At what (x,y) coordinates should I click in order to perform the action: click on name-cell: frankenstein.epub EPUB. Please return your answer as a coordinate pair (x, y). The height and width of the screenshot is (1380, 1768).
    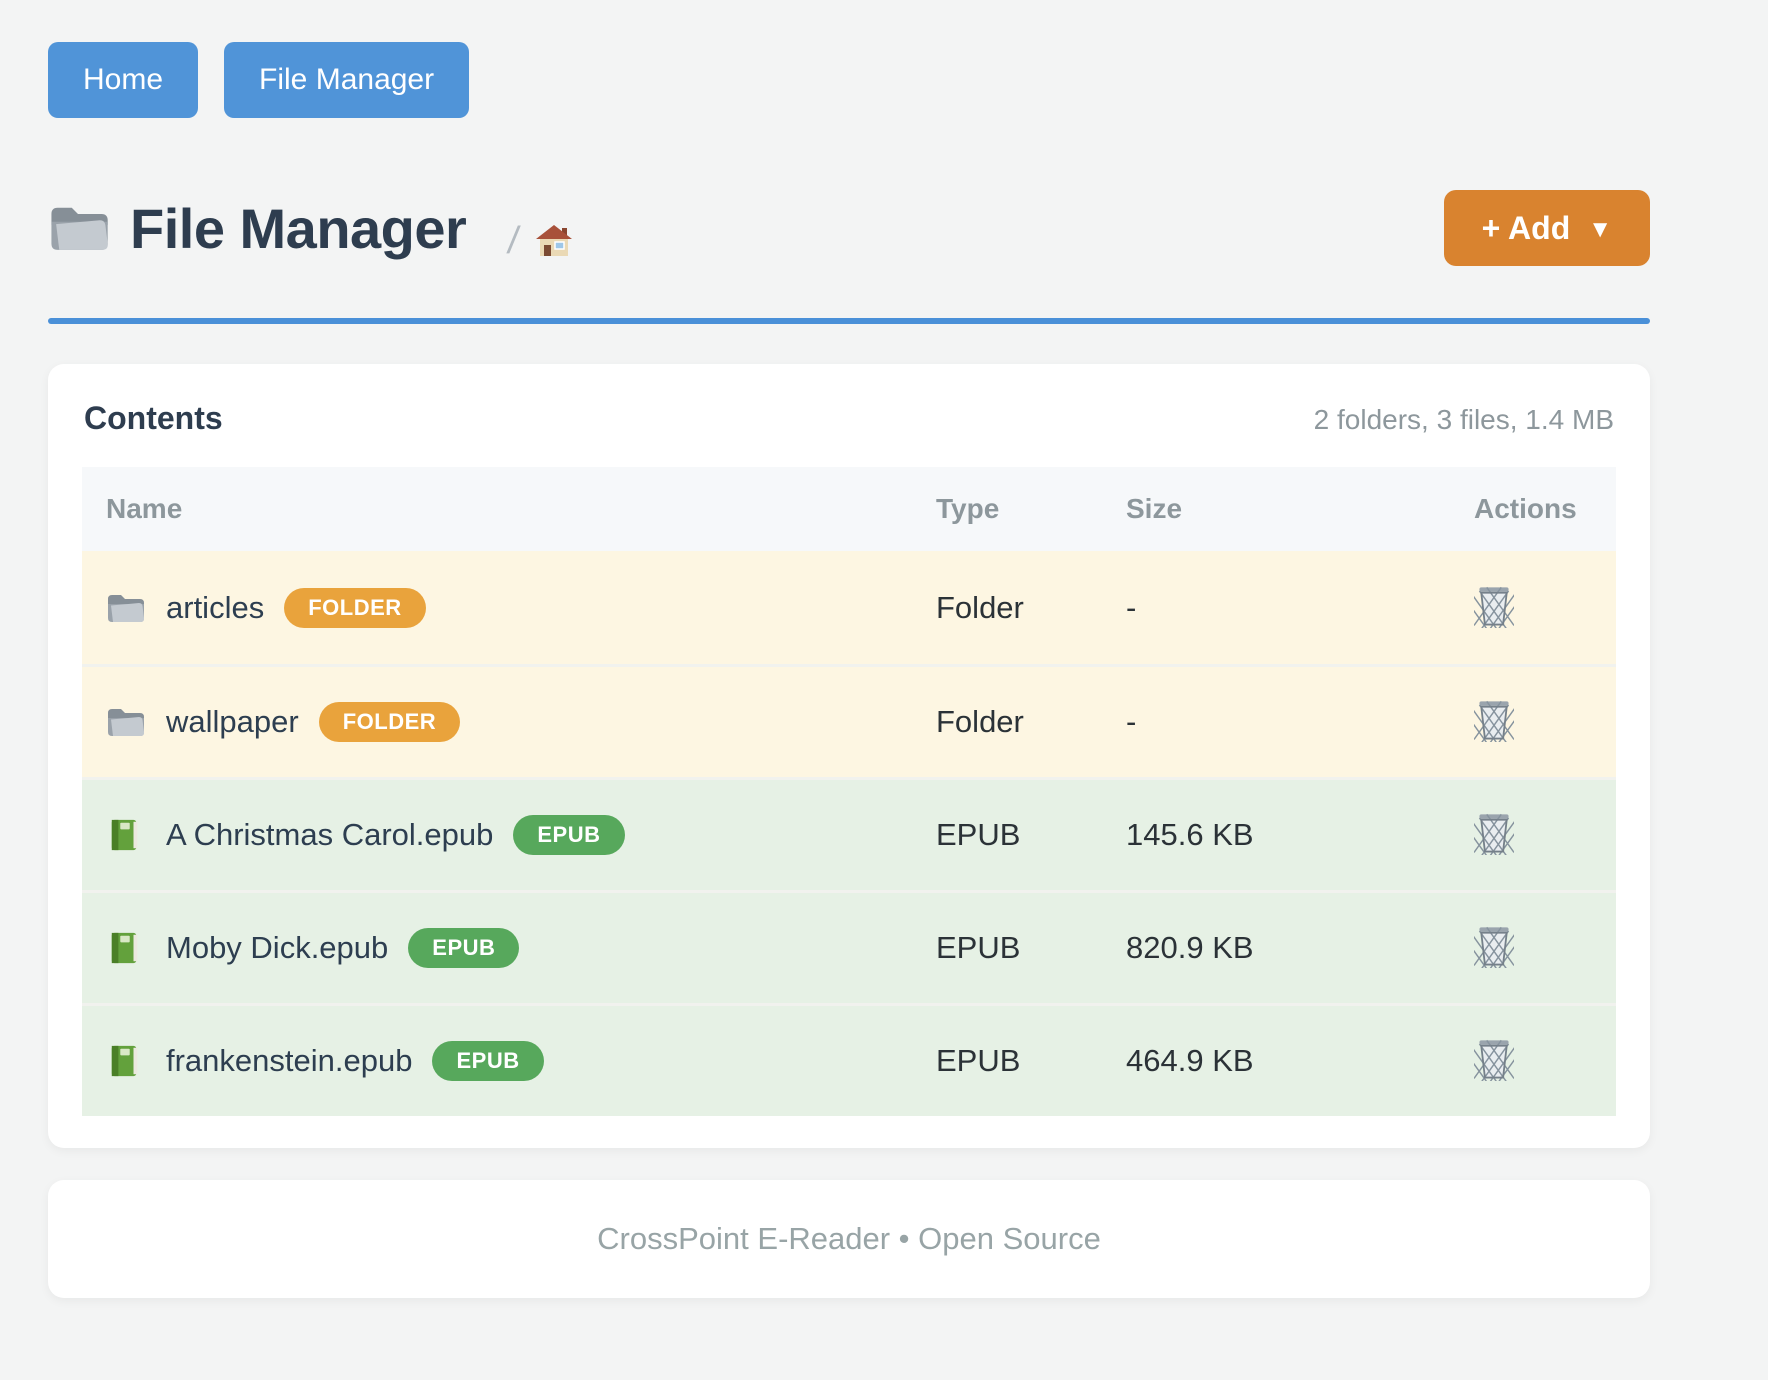
    Looking at the image, I should click on (509, 1061).